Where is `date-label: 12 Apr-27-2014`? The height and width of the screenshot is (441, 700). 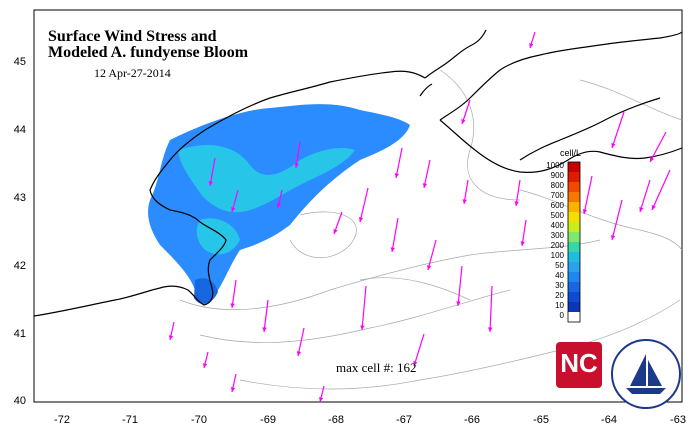
date-label: 12 Apr-27-2014 is located at coordinates (132, 73).